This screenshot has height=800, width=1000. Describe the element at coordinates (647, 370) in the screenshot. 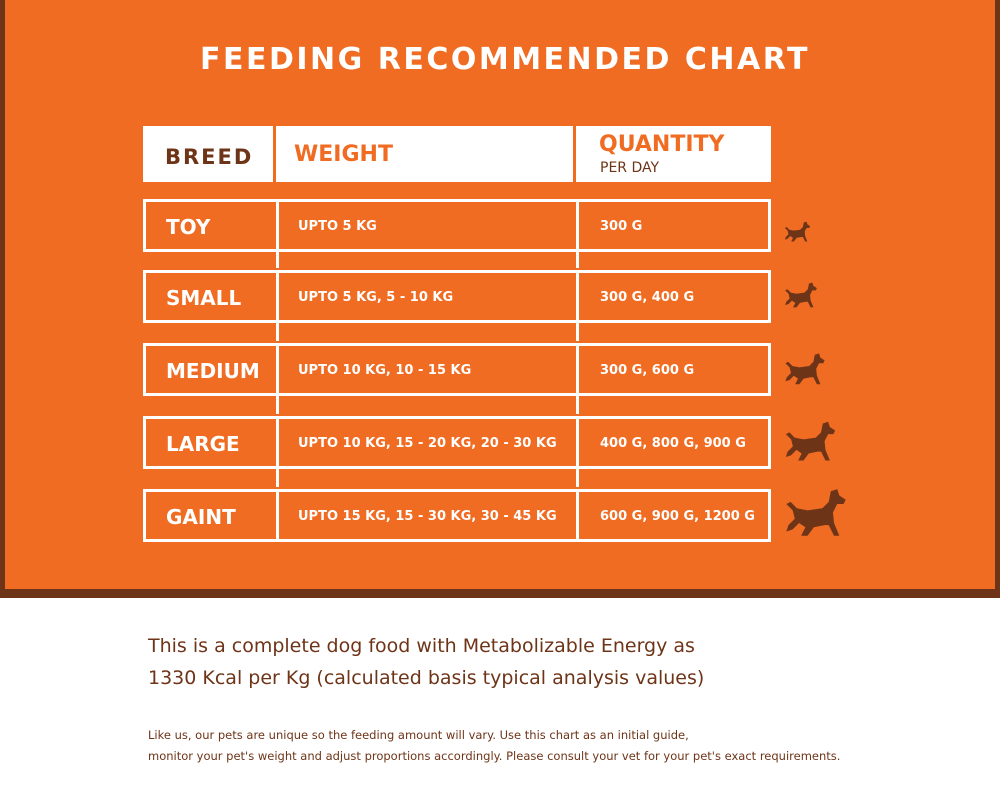

I see `quantity-cell: 300 G, 600 G` at that location.